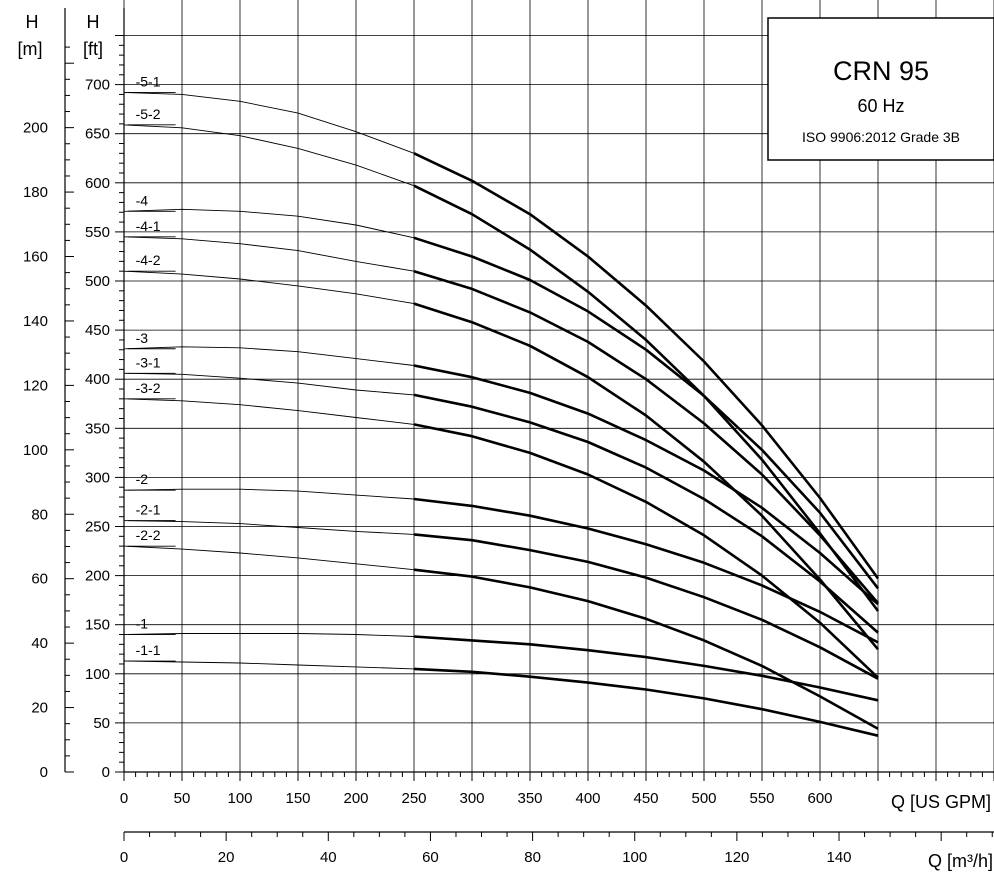 This screenshot has height=873, width=994. Describe the element at coordinates (97, 134) in the screenshot. I see `y-axis-ft-tick-label: 650` at that location.